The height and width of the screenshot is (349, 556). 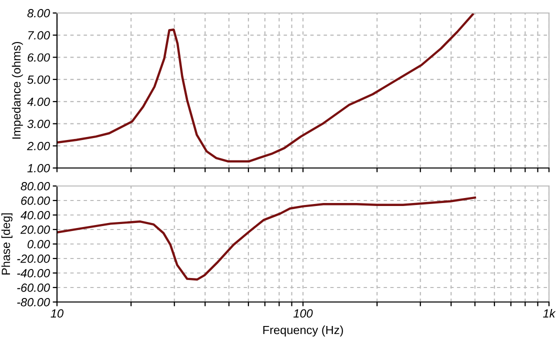 What do you see at coordinates (35, 186) in the screenshot?
I see `y-tick-label: 80.00` at bounding box center [35, 186].